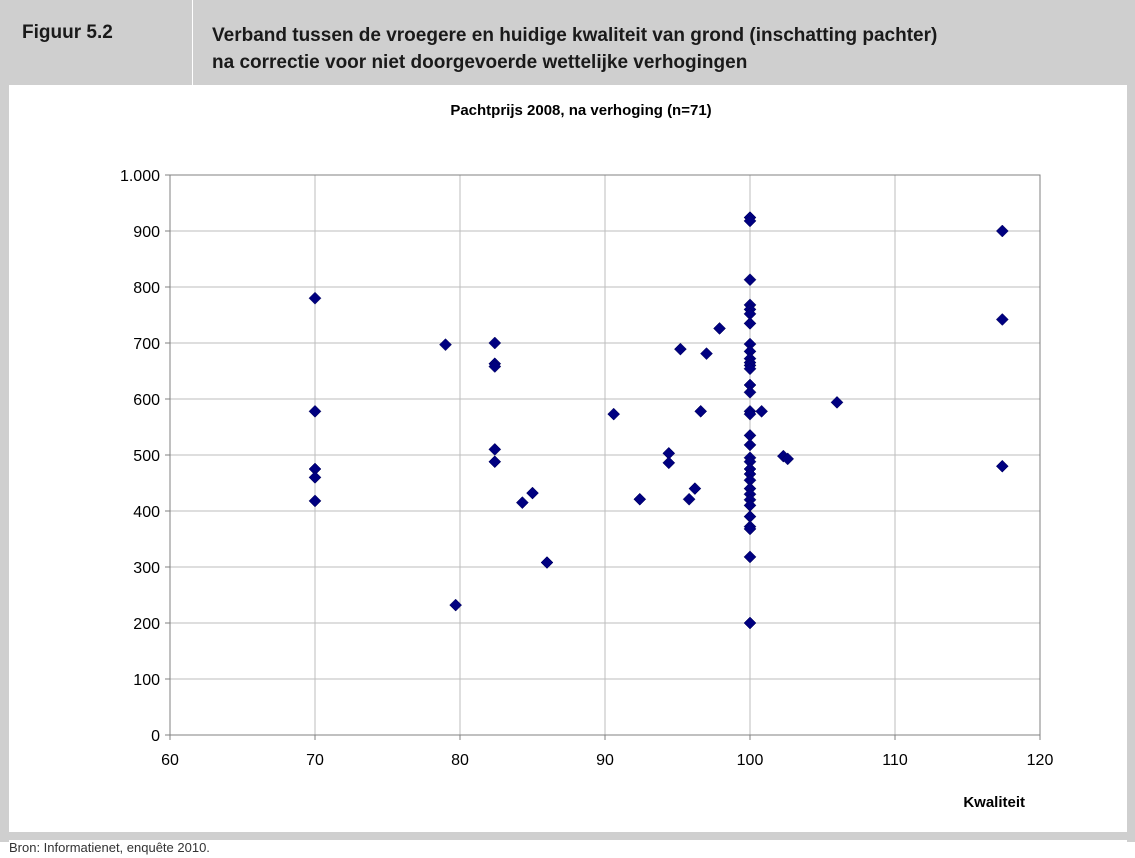 This screenshot has height=858, width=1135. Describe the element at coordinates (460, 760) in the screenshot. I see `x-tick-label: 80` at that location.